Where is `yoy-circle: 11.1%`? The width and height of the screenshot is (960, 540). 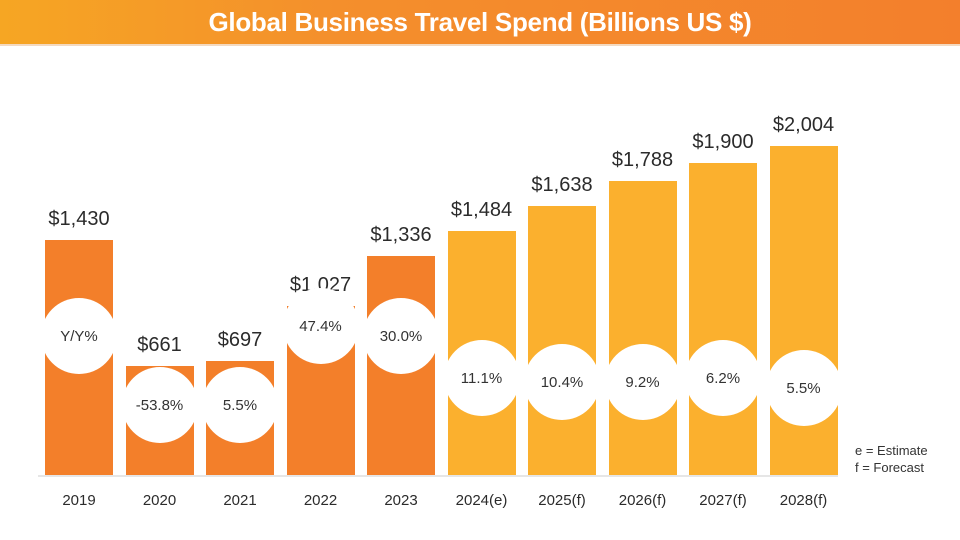
yoy-circle: 11.1% is located at coordinates (481, 378).